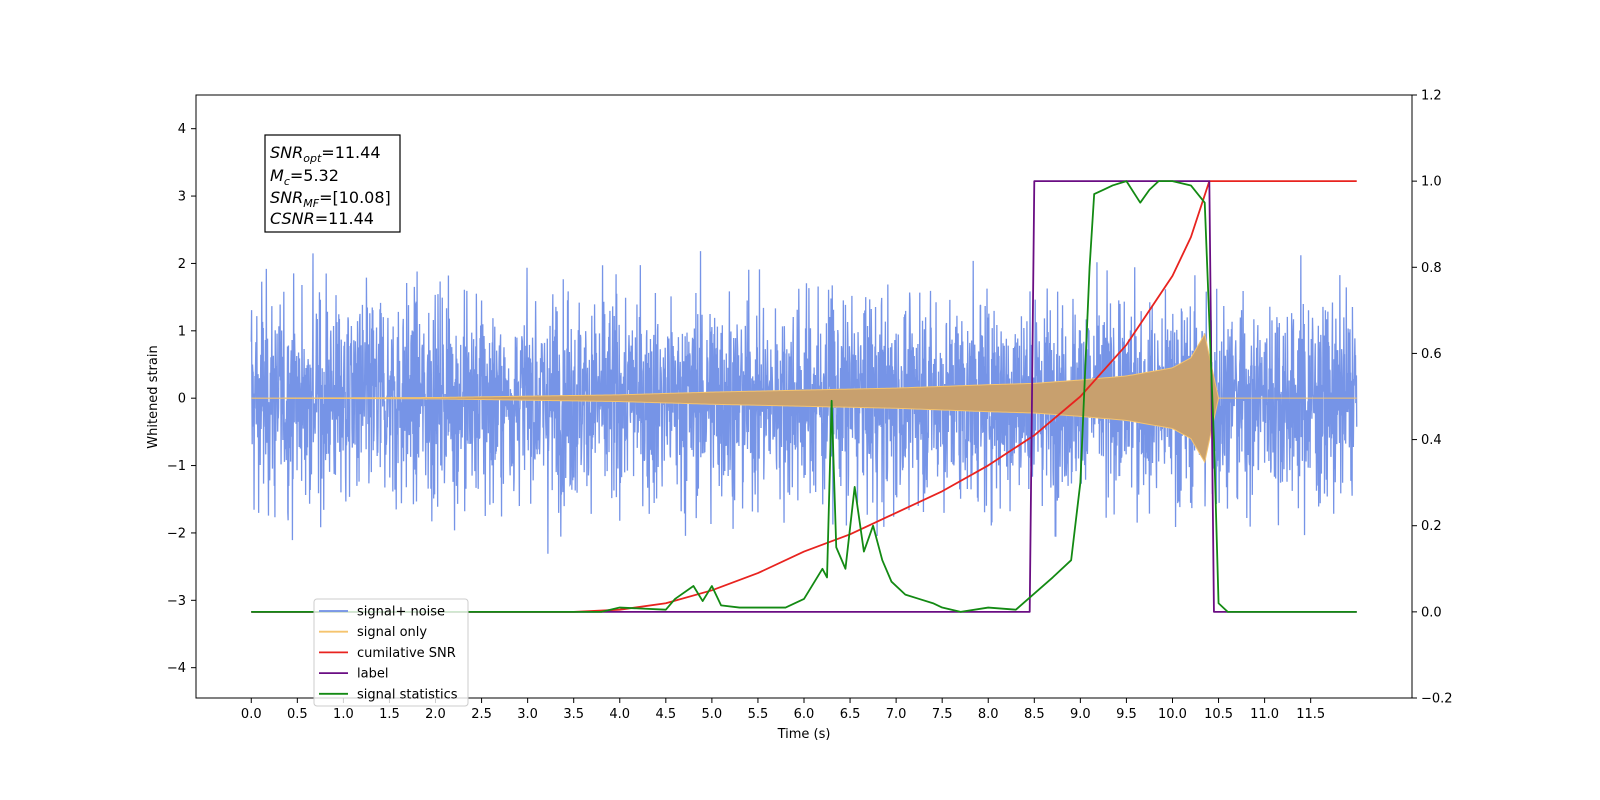 The width and height of the screenshot is (1600, 800). What do you see at coordinates (1431, 96) in the screenshot?
I see `y2-tick-label: 1.2` at bounding box center [1431, 96].